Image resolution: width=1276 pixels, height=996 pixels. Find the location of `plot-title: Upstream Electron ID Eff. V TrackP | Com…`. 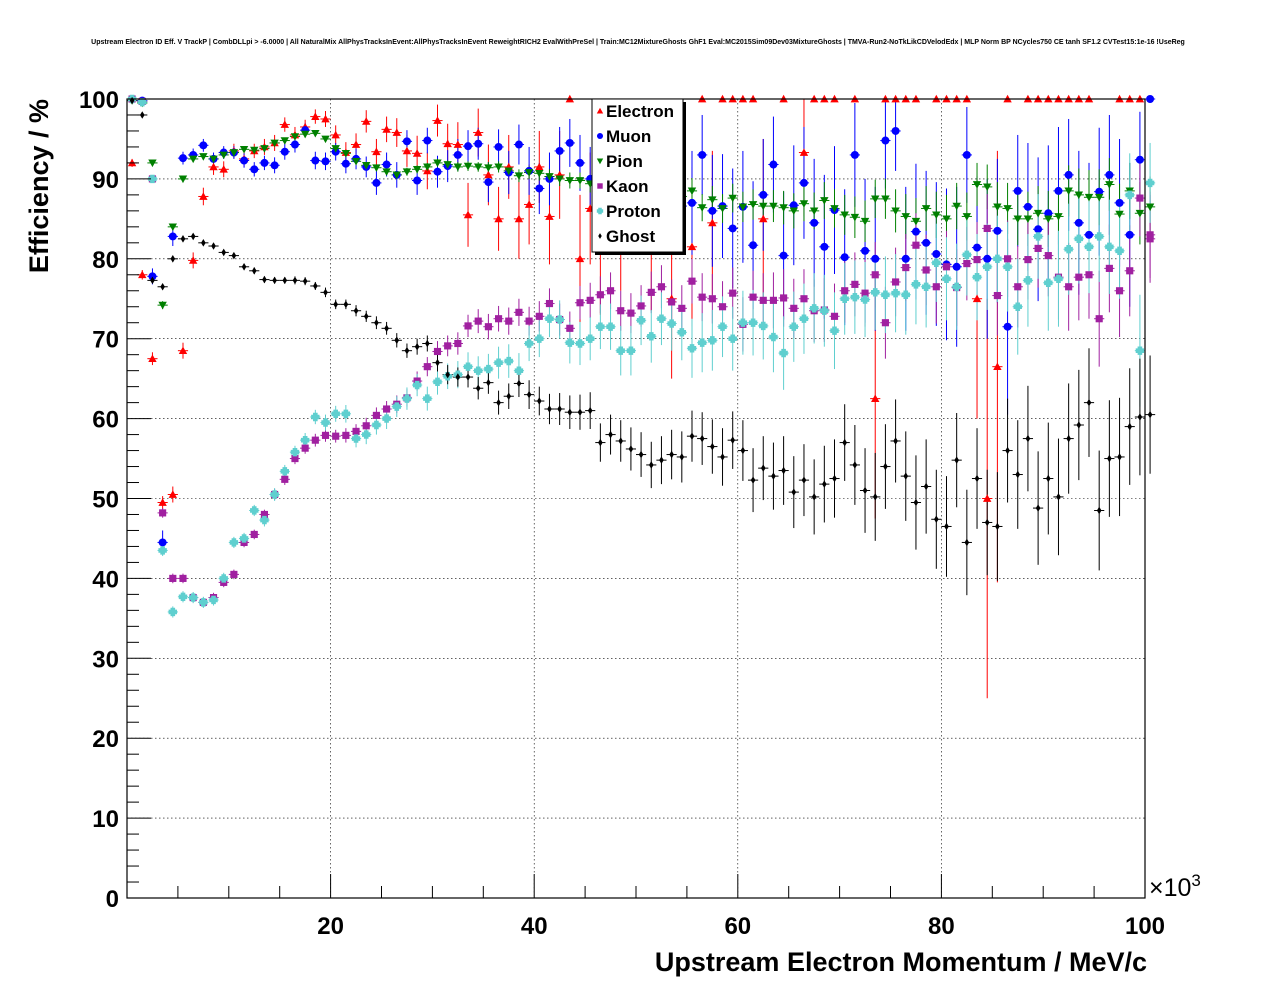

plot-title: Upstream Electron ID Eff. V TrackP | Com… is located at coordinates (638, 42).